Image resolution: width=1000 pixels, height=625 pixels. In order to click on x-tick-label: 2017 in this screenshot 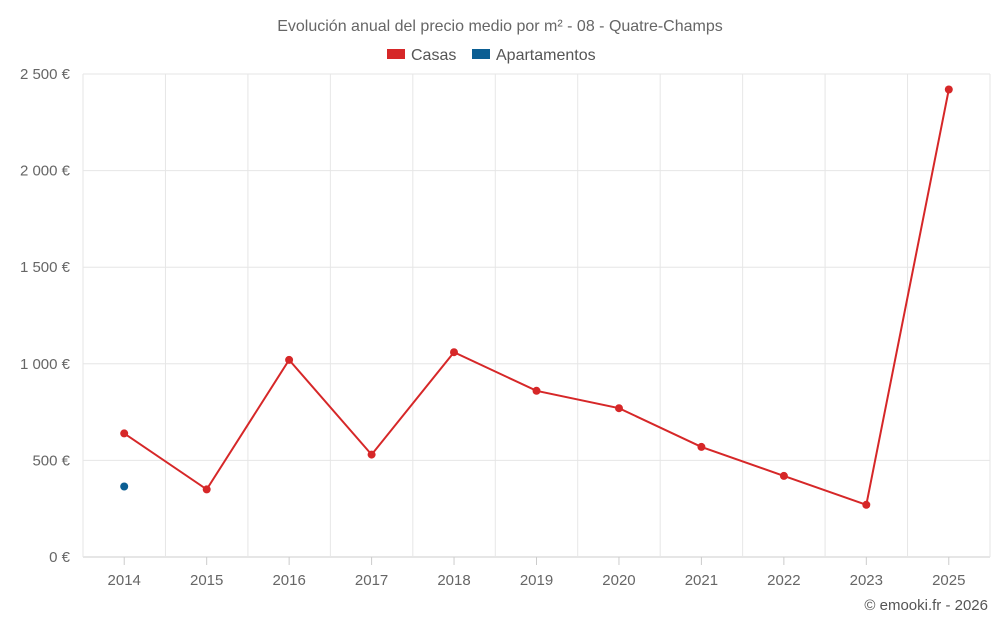, I will do `click(371, 580)`.